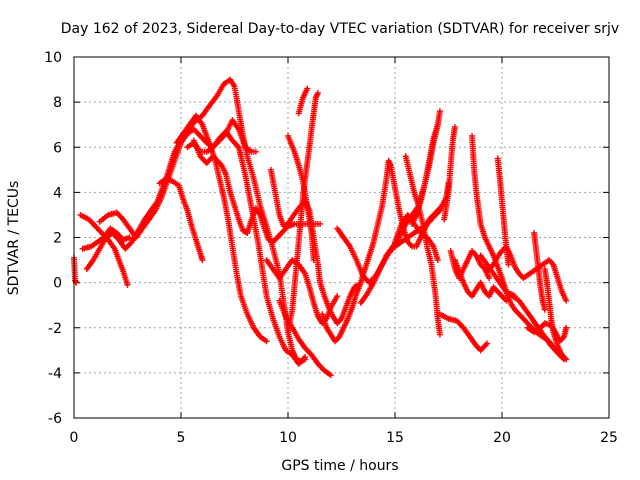 The height and width of the screenshot is (480, 640). Describe the element at coordinates (502, 438) in the screenshot. I see `x-tick-label: 20` at that location.